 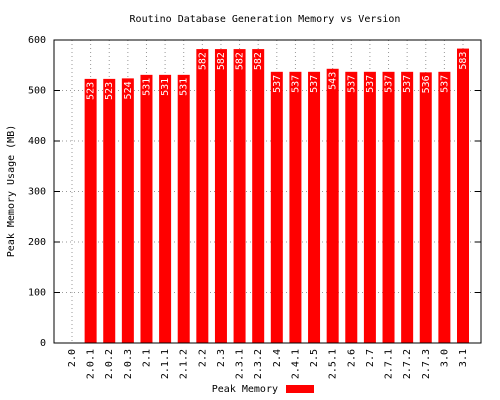 I want to click on y-tick-label: 500, so click(x=37, y=91).